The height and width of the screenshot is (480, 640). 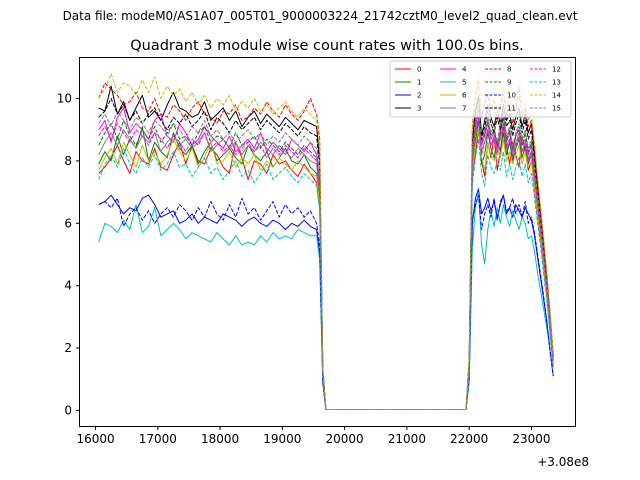 What do you see at coordinates (68, 223) in the screenshot?
I see `y-tick-label: 6` at bounding box center [68, 223].